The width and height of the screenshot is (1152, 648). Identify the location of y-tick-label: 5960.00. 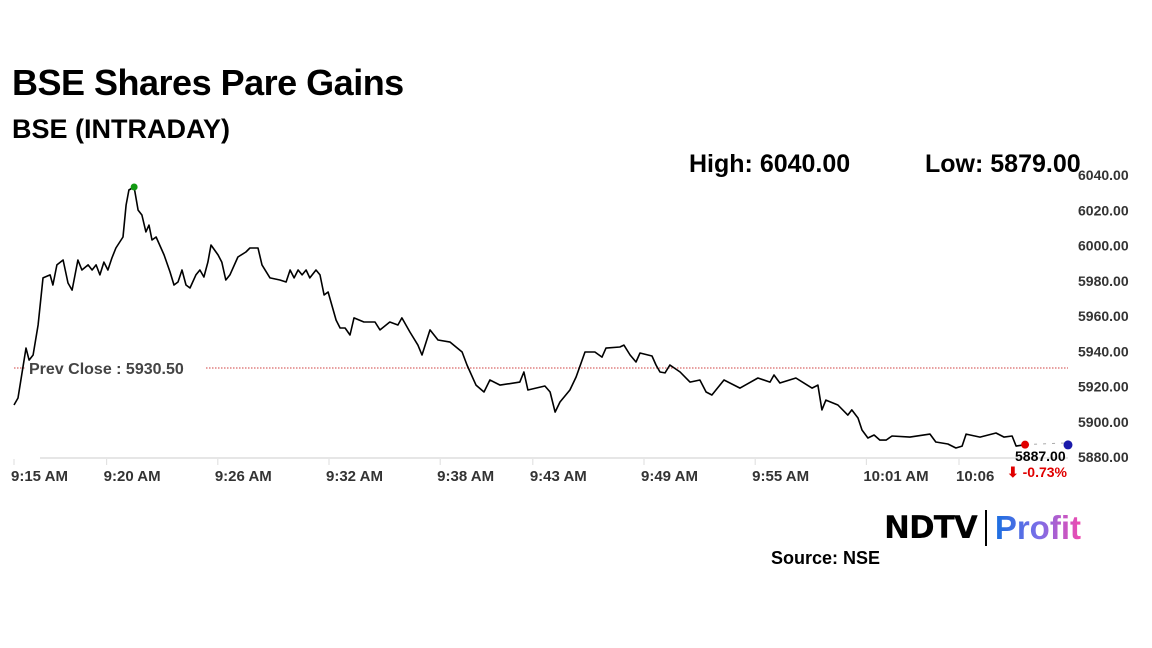
(1103, 316).